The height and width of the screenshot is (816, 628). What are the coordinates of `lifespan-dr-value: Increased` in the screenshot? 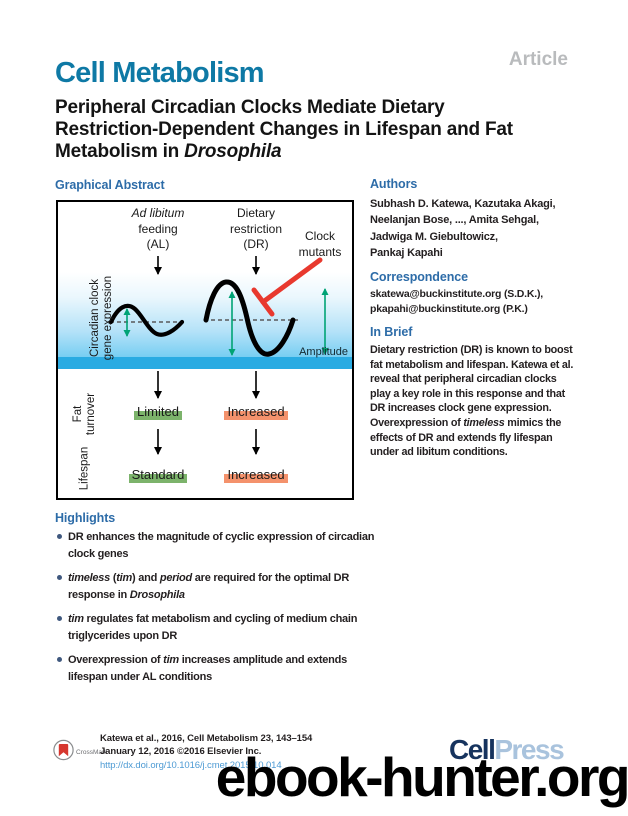 It's located at (256, 475).